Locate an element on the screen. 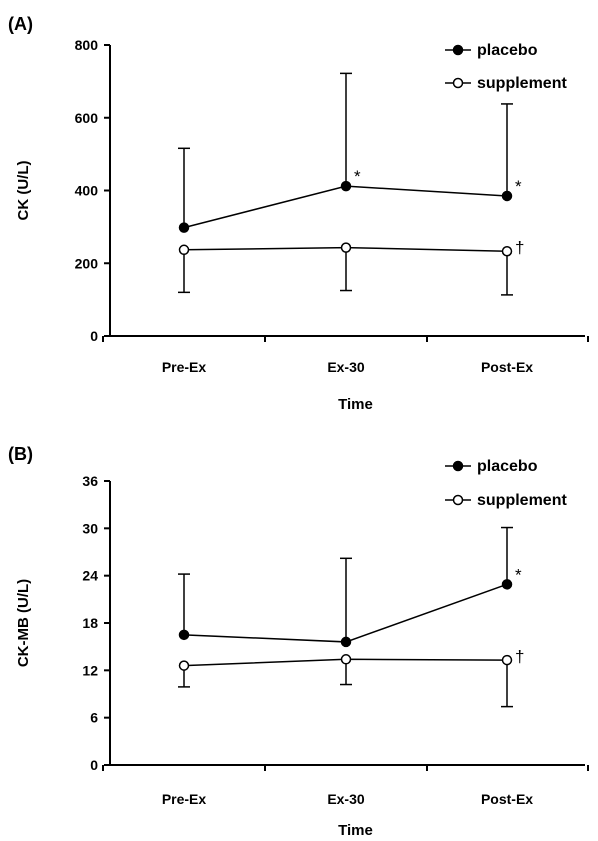 The width and height of the screenshot is (598, 841). series-line is located at coordinates (345, 207).